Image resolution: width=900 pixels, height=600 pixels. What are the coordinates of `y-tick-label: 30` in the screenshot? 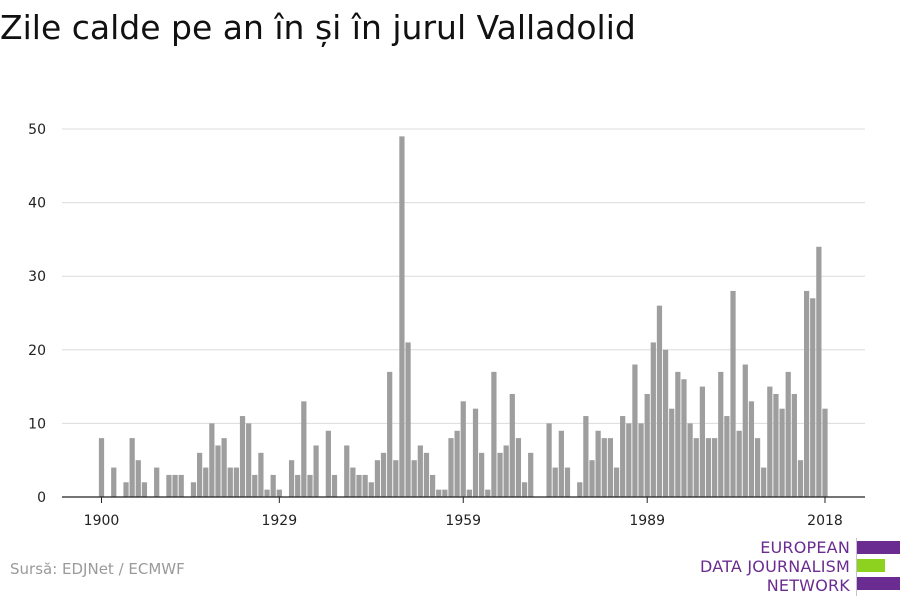 It's located at (37, 277).